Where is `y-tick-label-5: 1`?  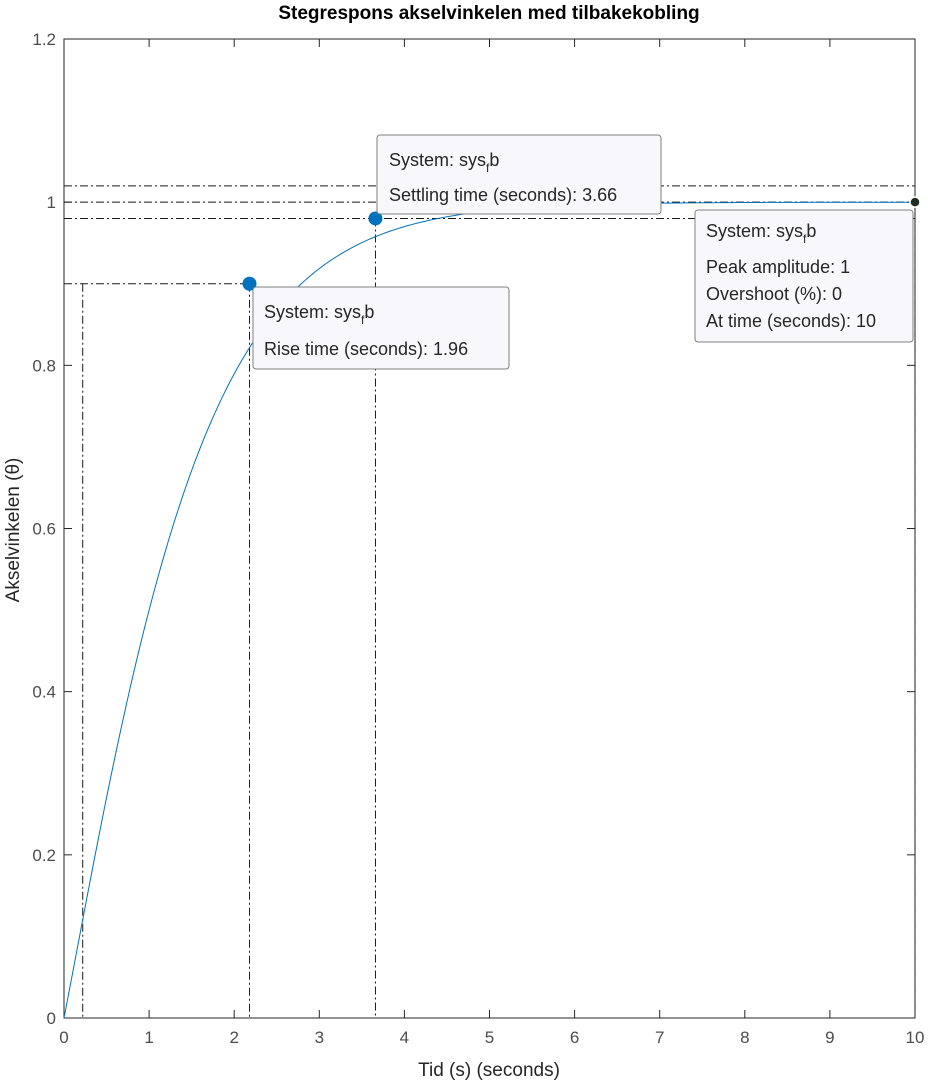 y-tick-label-5: 1 is located at coordinates (51, 202).